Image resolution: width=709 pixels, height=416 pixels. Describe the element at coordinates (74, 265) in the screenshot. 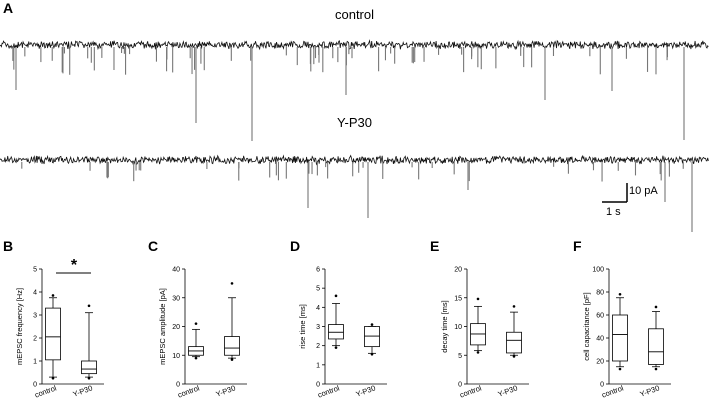

I see `significance-marker: *` at that location.